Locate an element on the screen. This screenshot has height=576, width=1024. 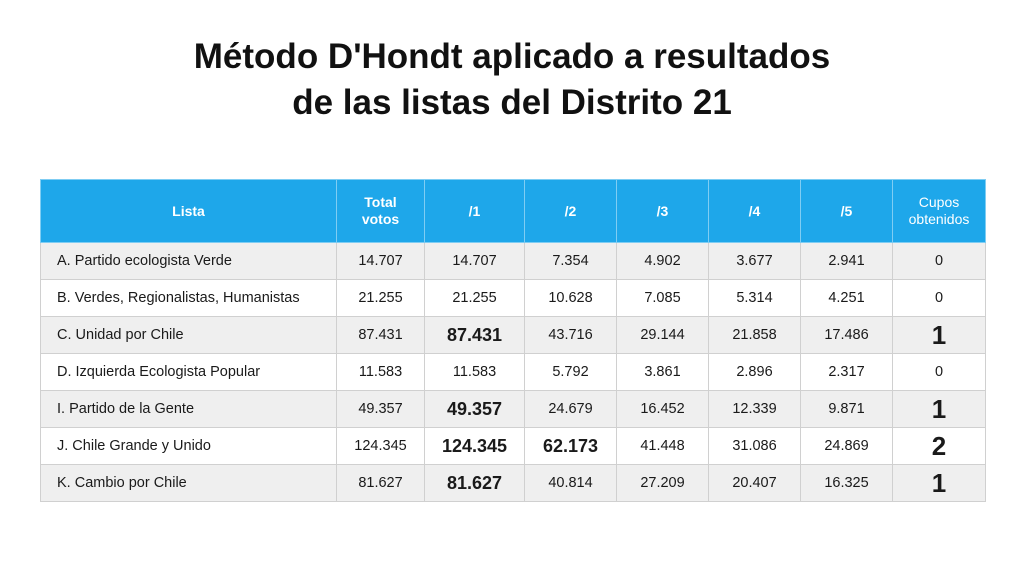
cell-lista: D. Izquierda Ecologista Popular is located at coordinates (188, 372).